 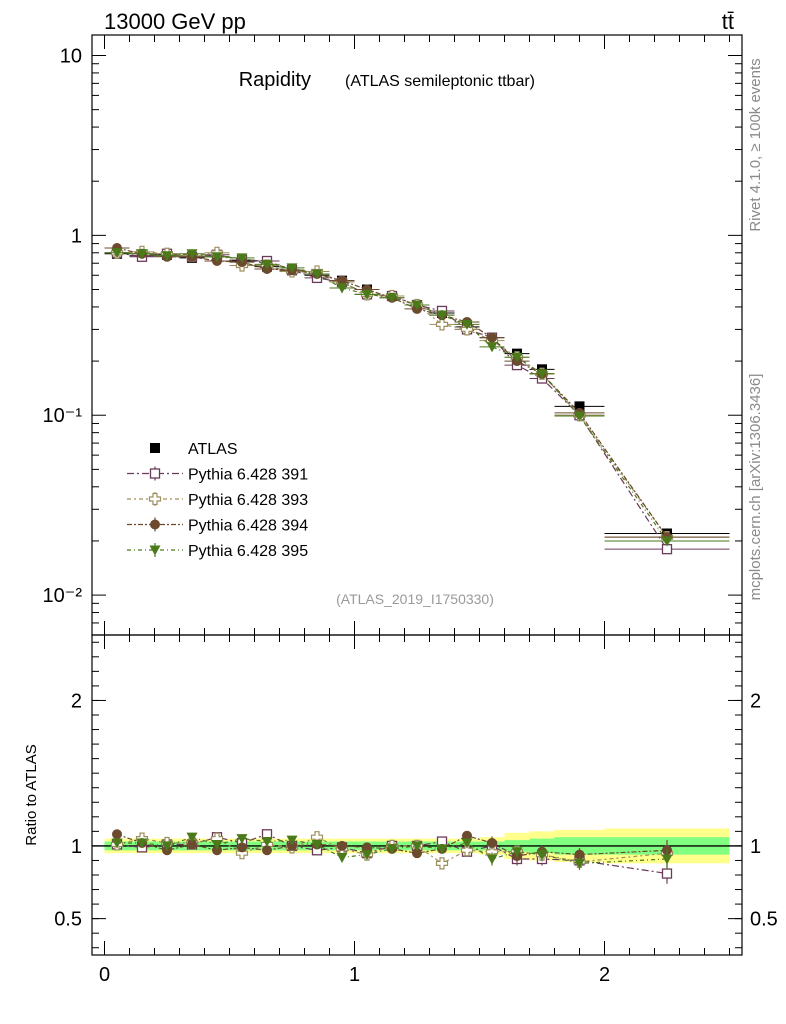 I want to click on ratio-point-p391, so click(x=667, y=873).